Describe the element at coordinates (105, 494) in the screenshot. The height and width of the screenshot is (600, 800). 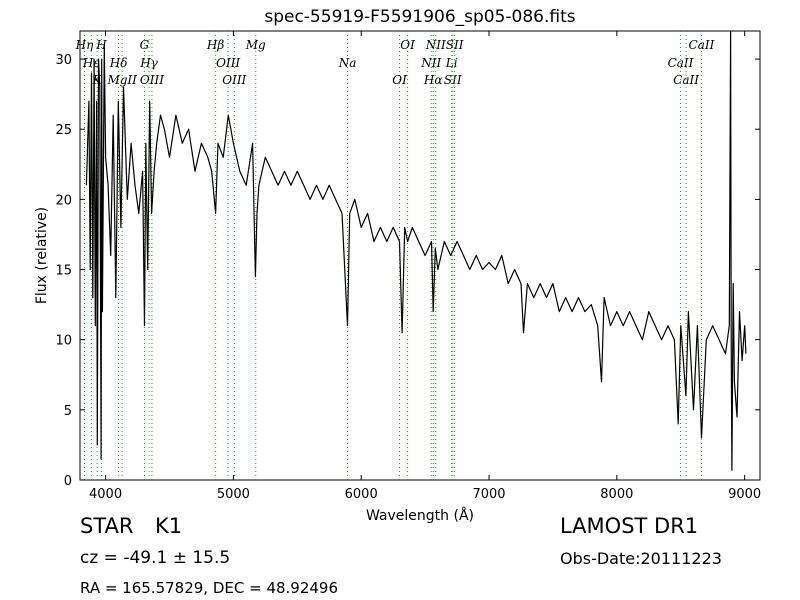
I see `x-tick-label: 4000` at that location.